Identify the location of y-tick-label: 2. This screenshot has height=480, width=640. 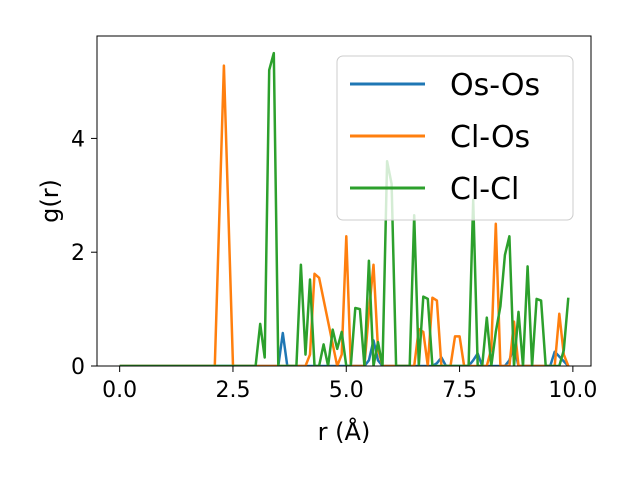
(78, 253).